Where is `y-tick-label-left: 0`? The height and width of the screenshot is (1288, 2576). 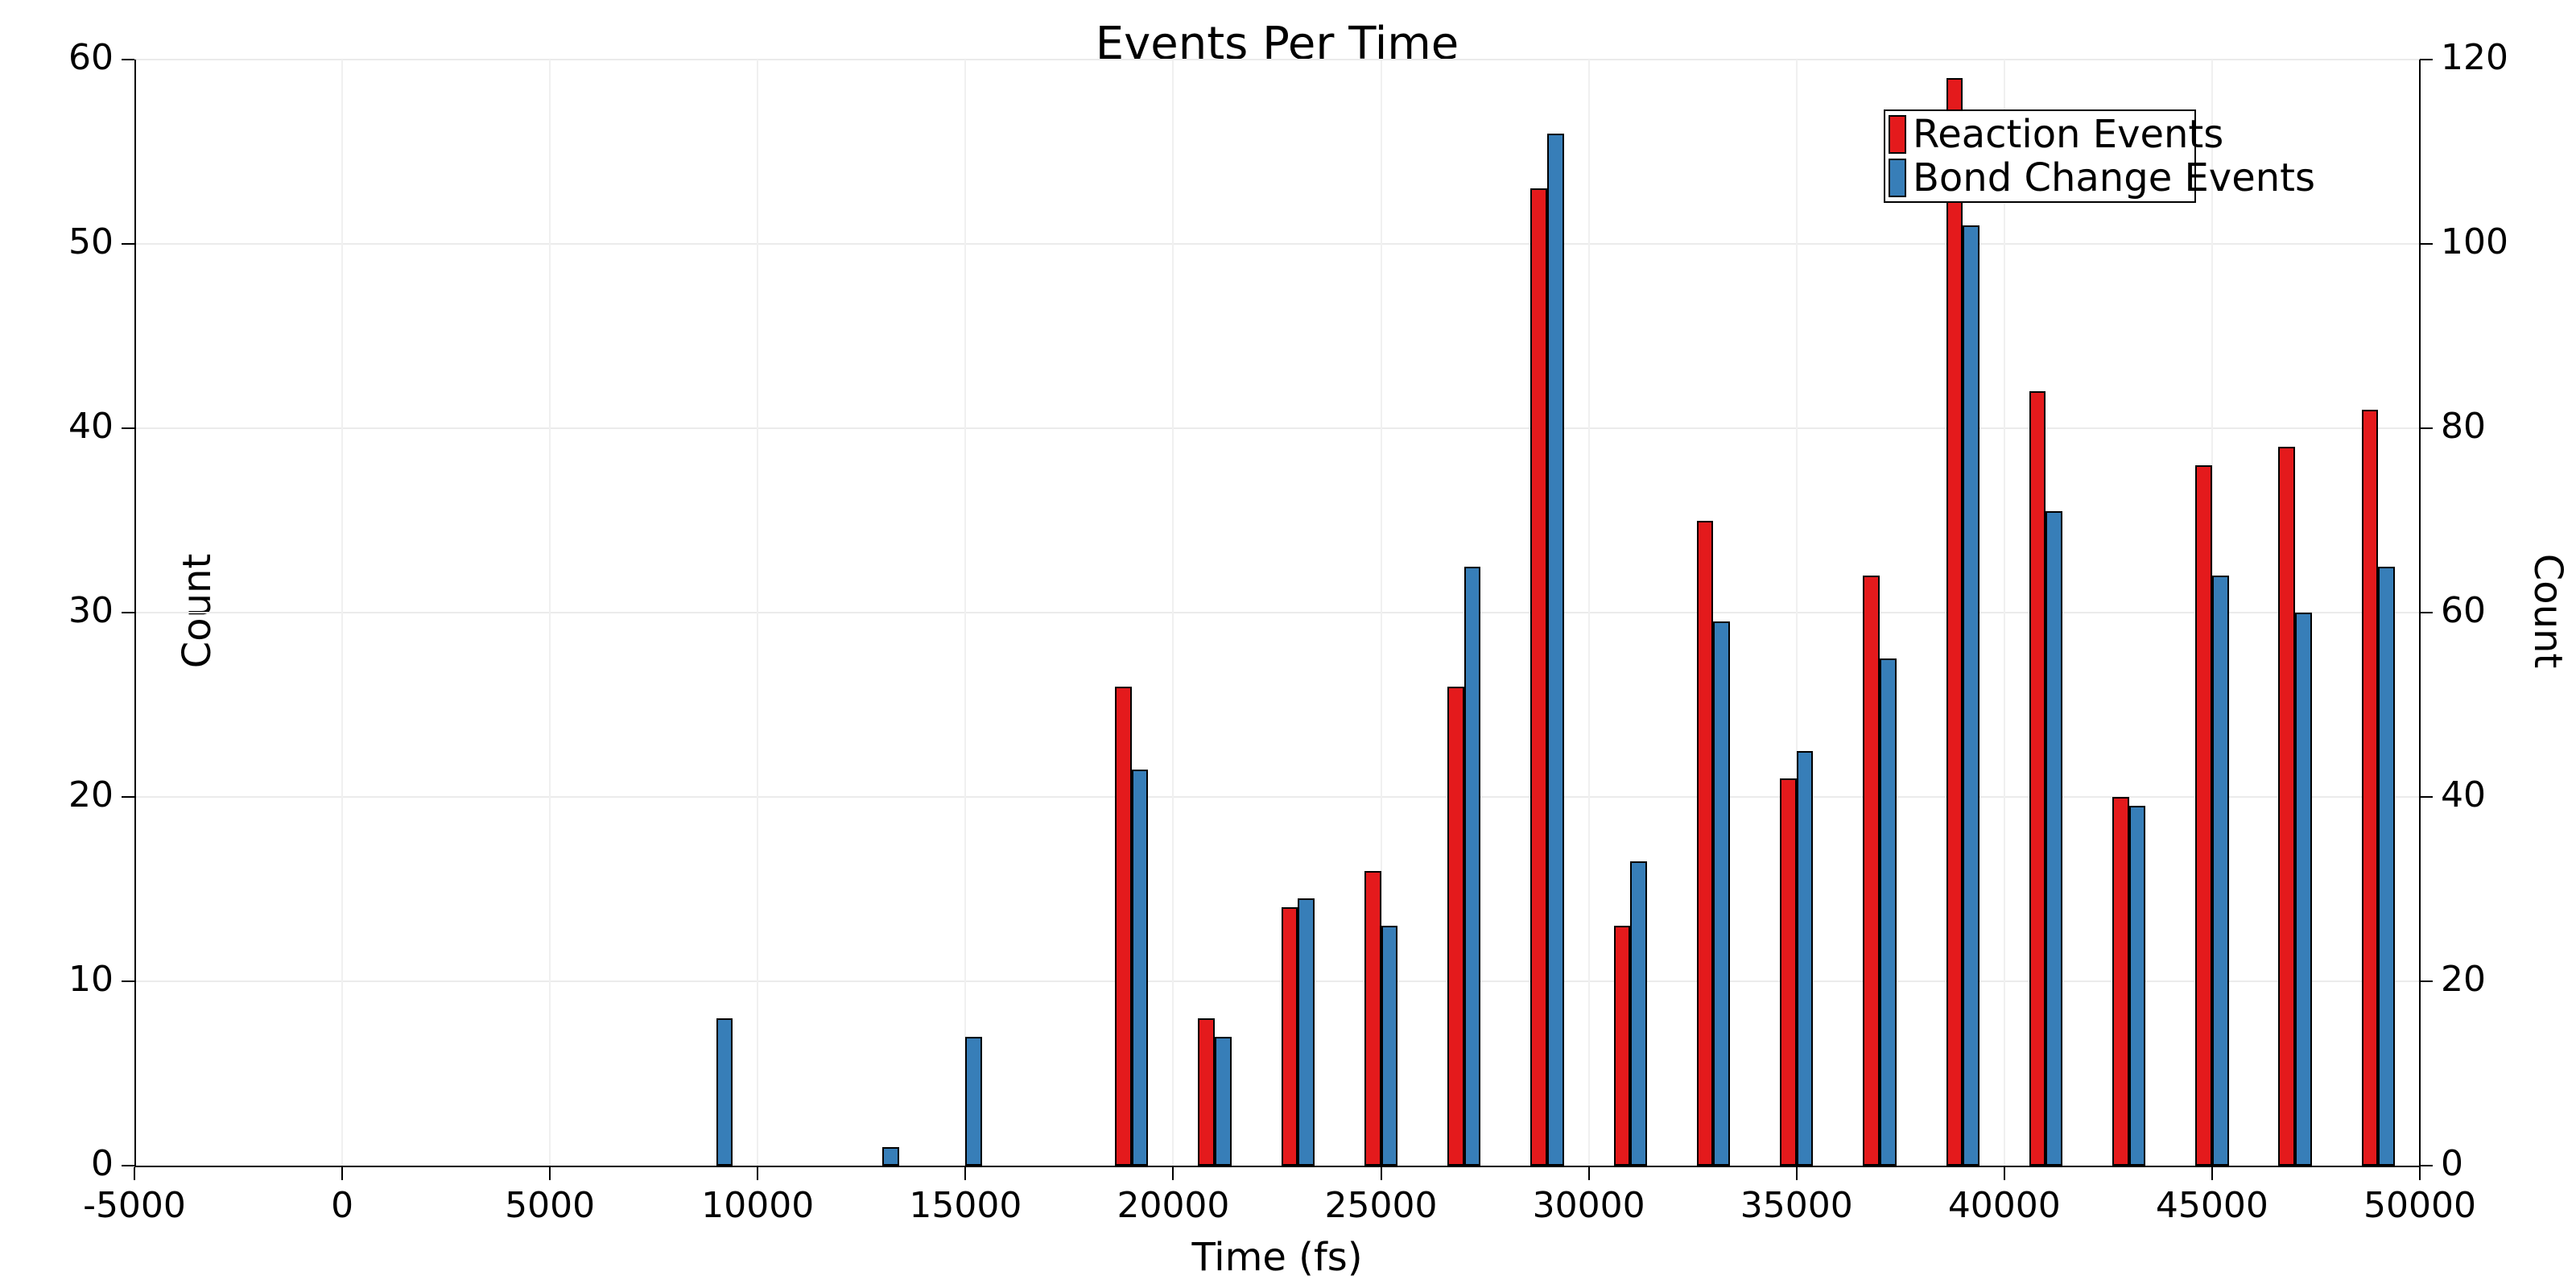
y-tick-label-left: 0 is located at coordinates (102, 1163).